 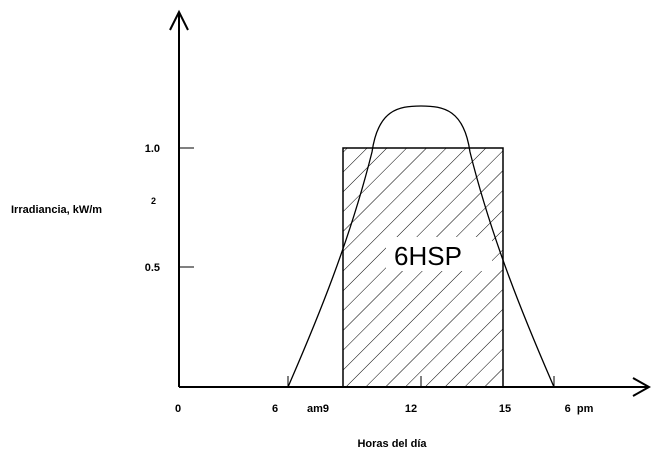 What do you see at coordinates (318, 409) in the screenshot?
I see `x-tick-label-9: am9` at bounding box center [318, 409].